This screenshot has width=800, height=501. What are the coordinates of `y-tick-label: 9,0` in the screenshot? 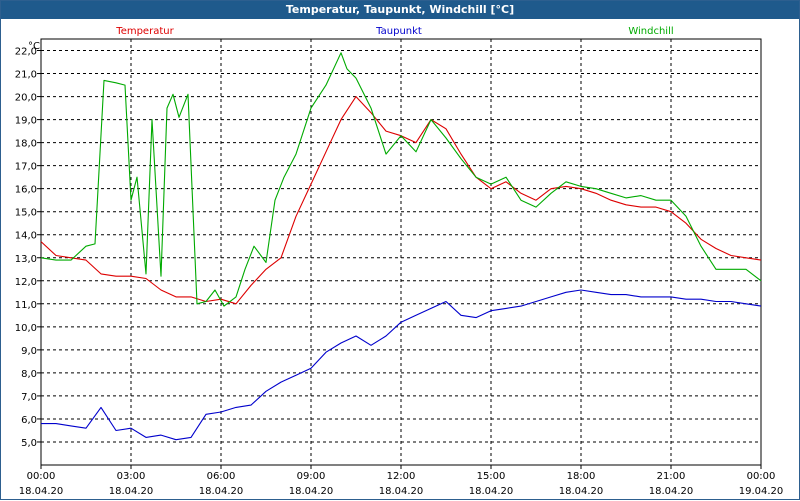 It's located at (29, 351).